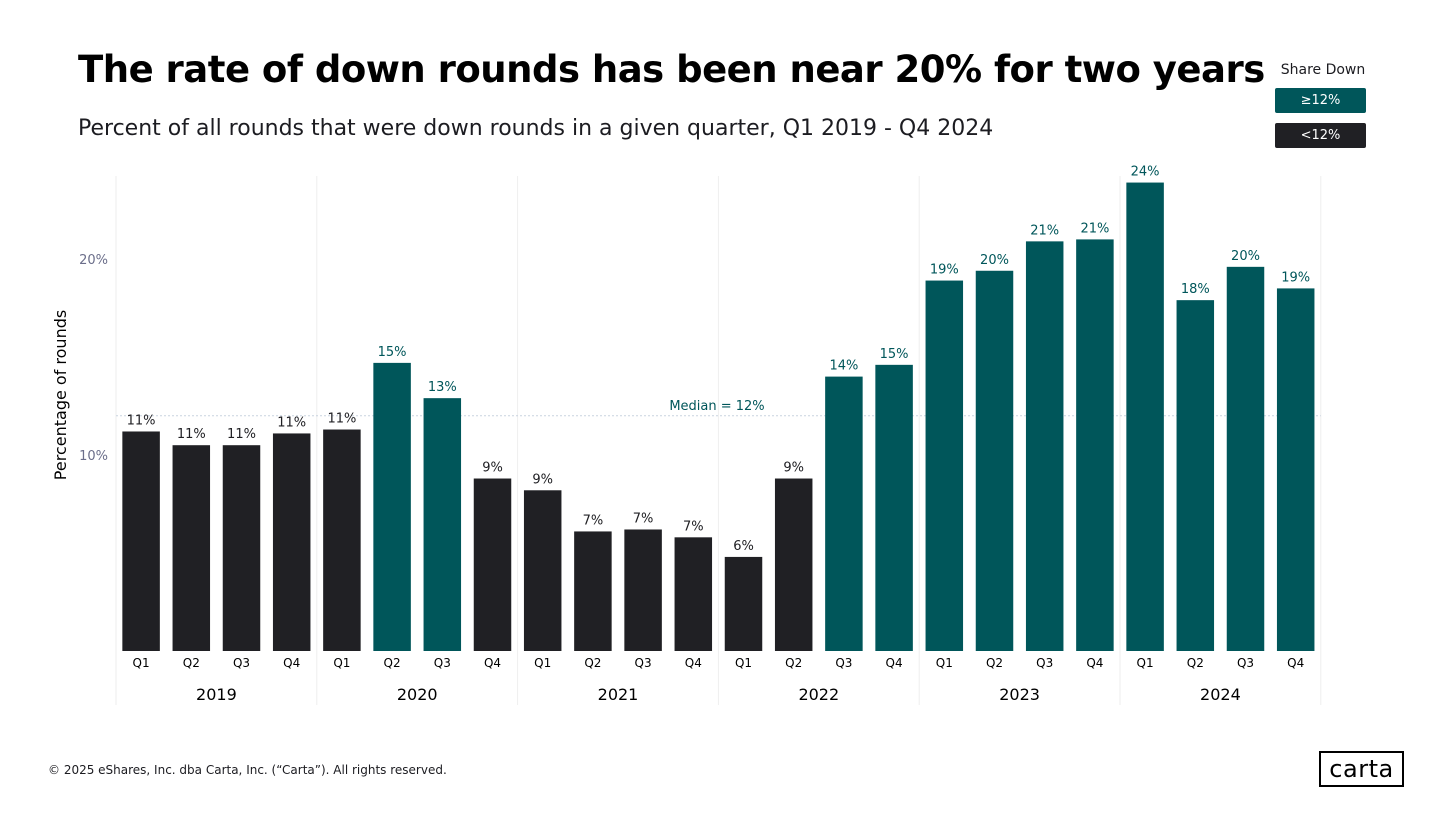  What do you see at coordinates (1195, 289) in the screenshot?
I see `bar-value-label: 18%` at bounding box center [1195, 289].